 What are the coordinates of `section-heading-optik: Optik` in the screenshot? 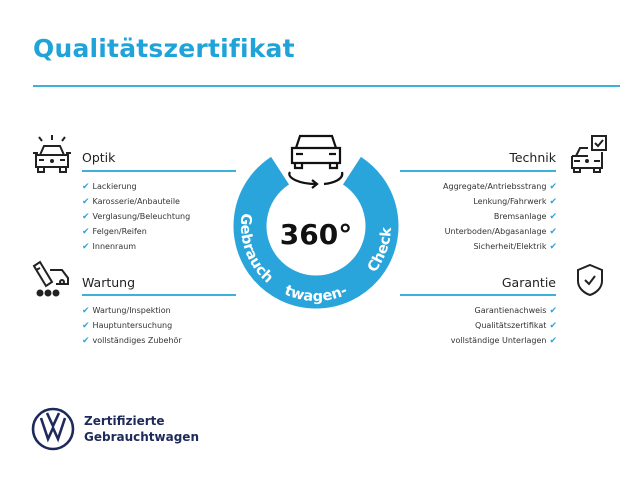 It's located at (99, 157).